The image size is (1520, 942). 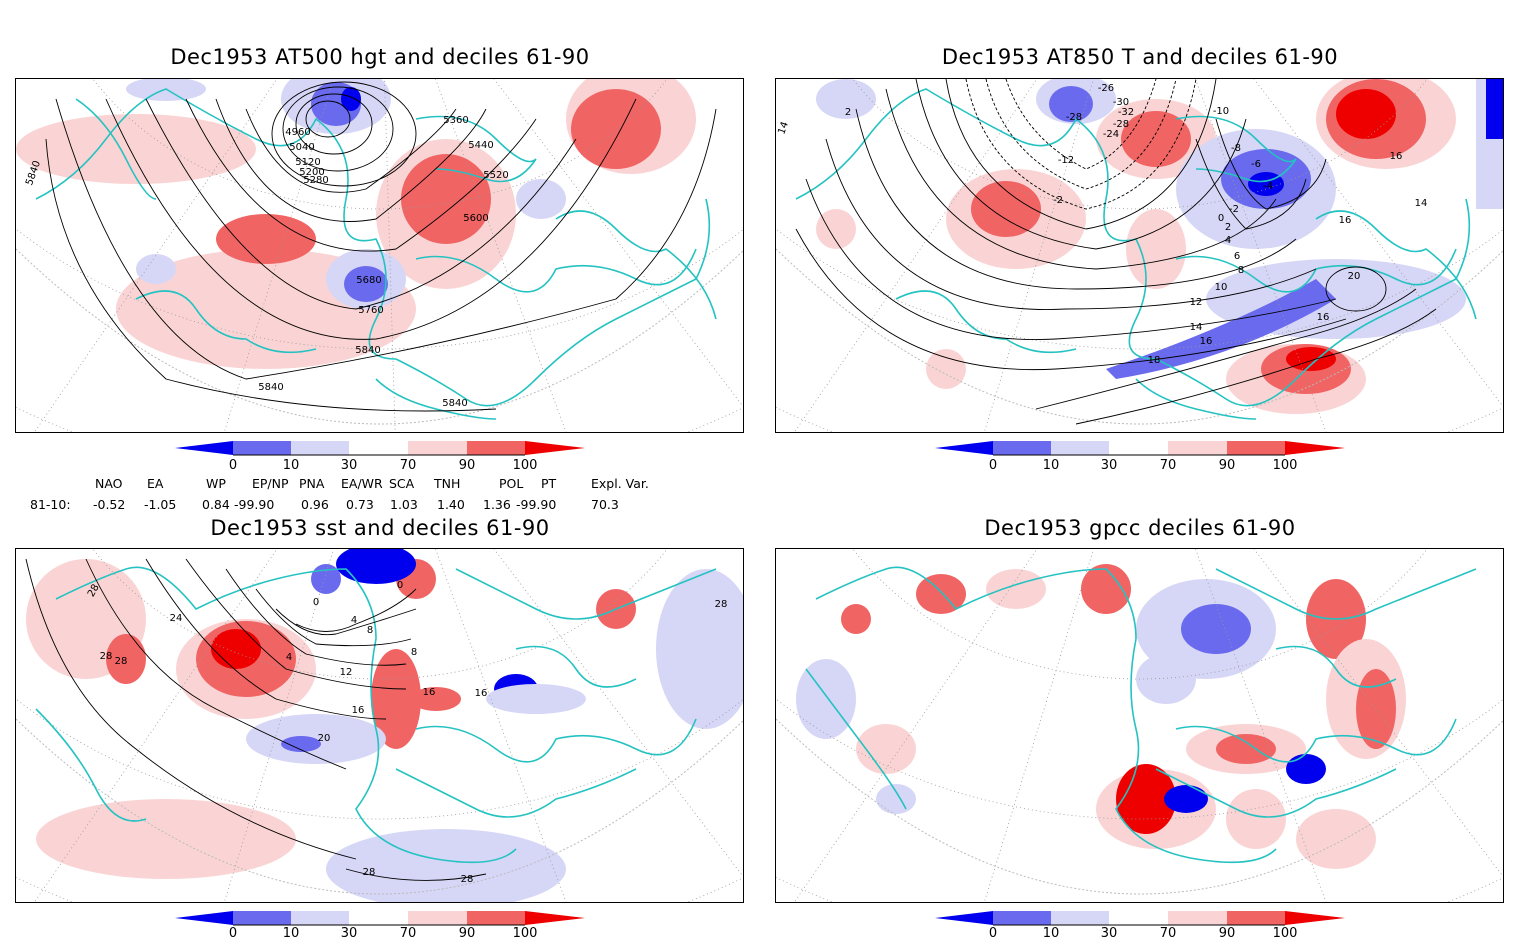 What do you see at coordinates (1154, 360) in the screenshot?
I see `contour-label: 18` at bounding box center [1154, 360].